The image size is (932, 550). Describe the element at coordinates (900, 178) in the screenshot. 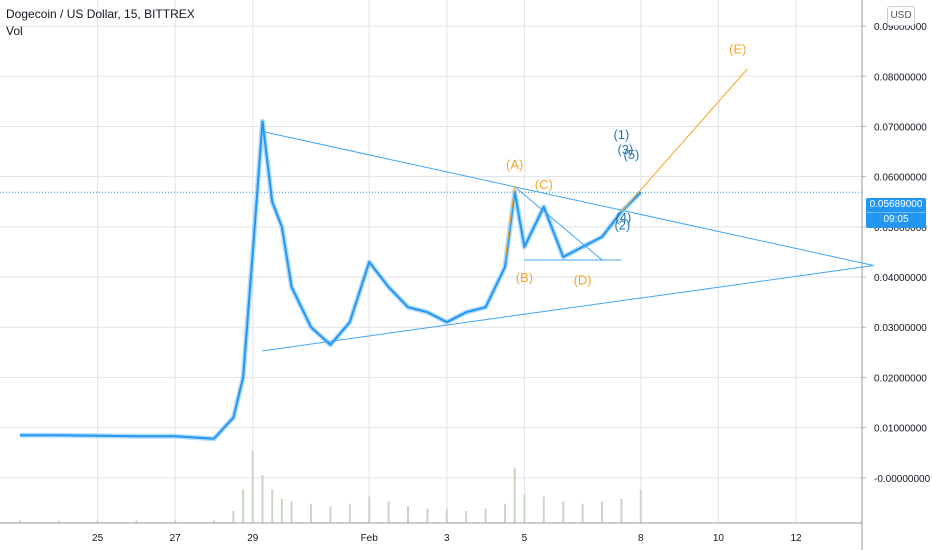

I see `price-axis-label: 0.06000000` at that location.